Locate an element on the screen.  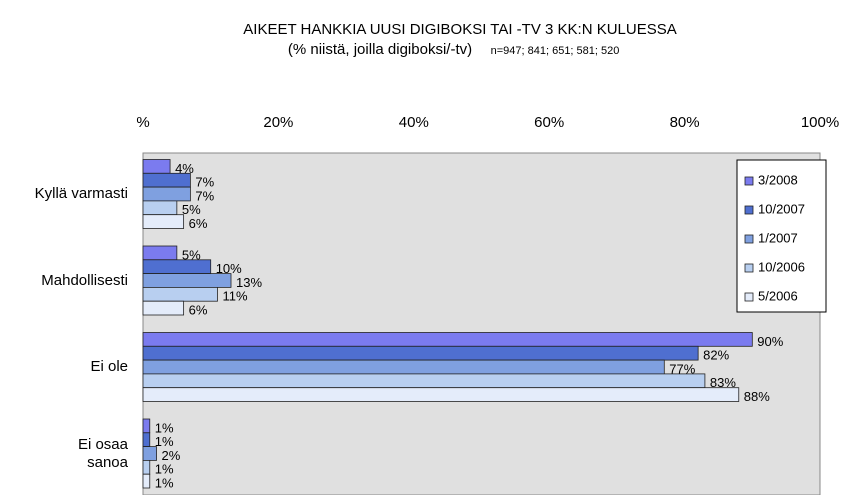
x-tick-label: 40% is located at coordinates (414, 122).